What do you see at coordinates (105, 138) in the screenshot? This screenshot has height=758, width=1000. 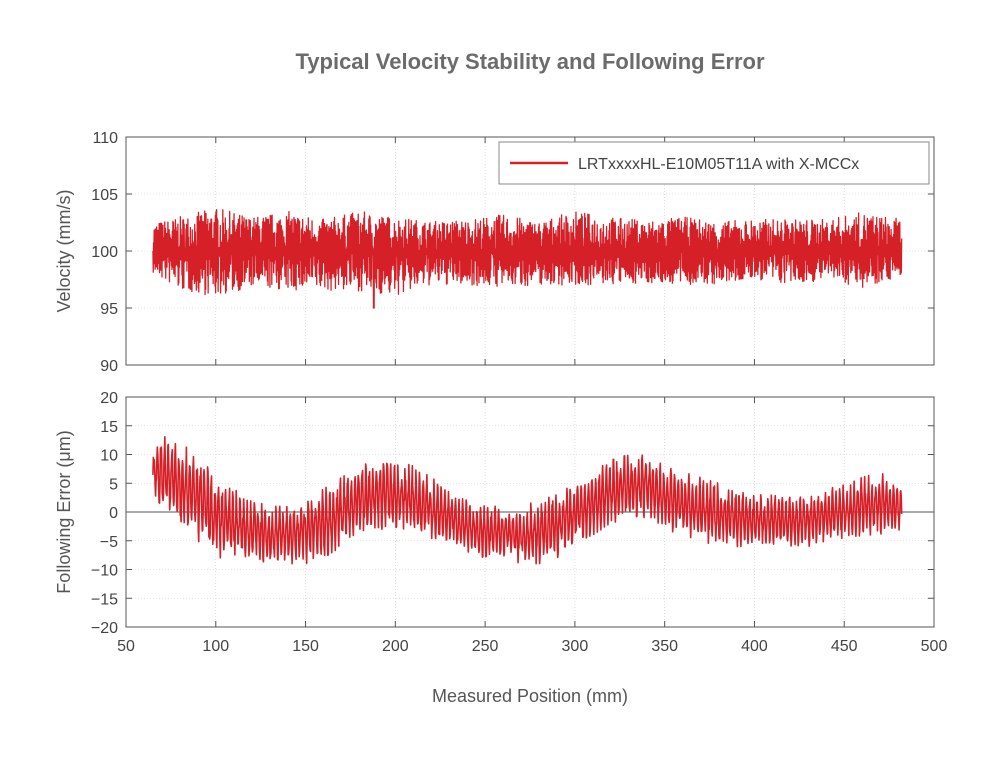 I see `y-tick-label: 110` at bounding box center [105, 138].